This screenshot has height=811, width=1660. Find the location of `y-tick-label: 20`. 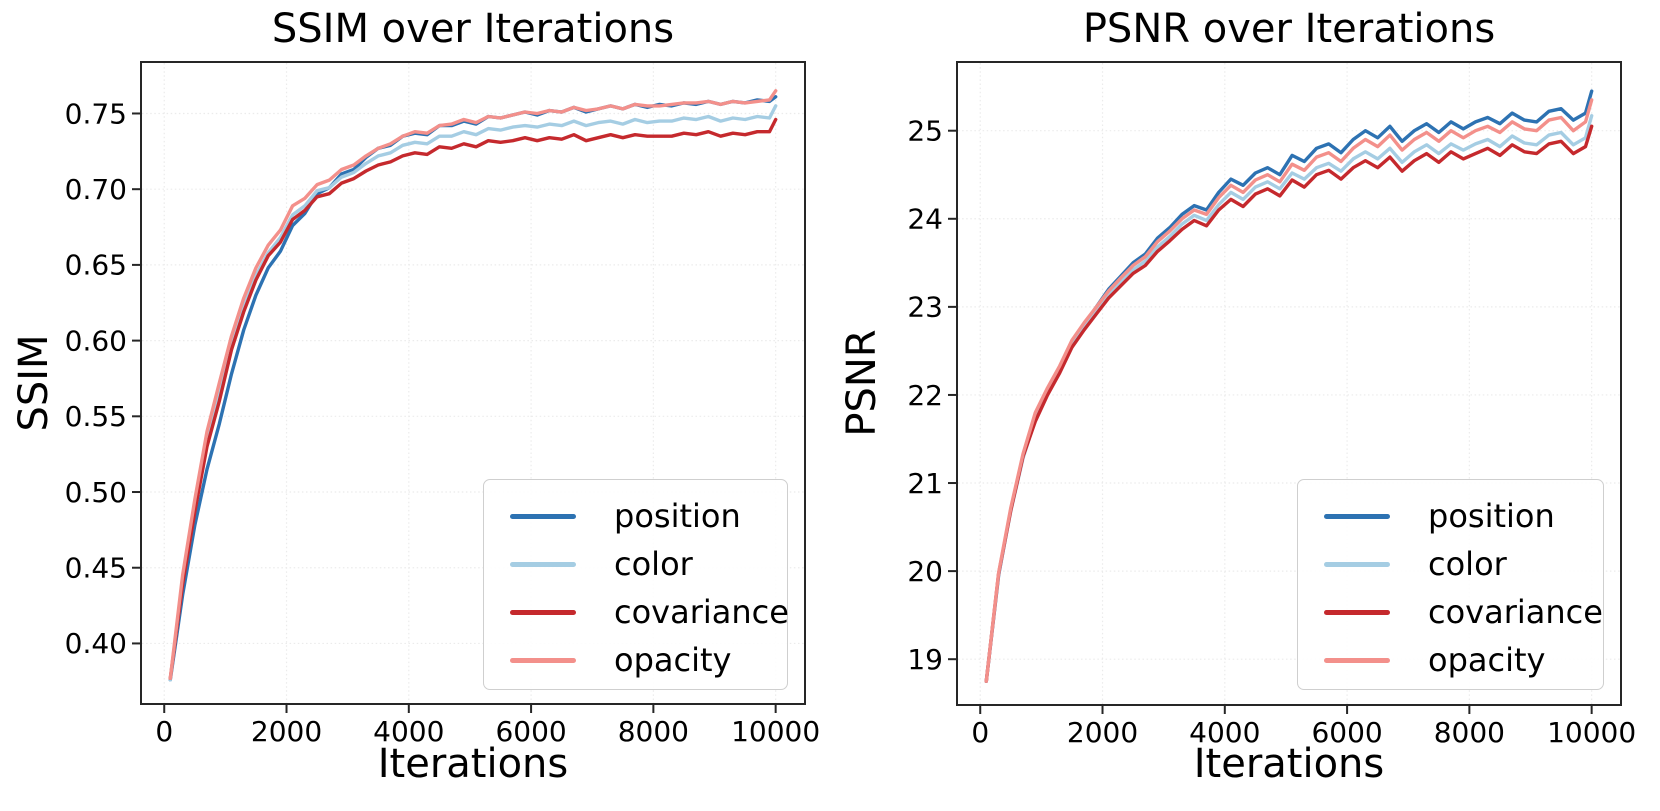

y-tick-label: 20 is located at coordinates (925, 571).